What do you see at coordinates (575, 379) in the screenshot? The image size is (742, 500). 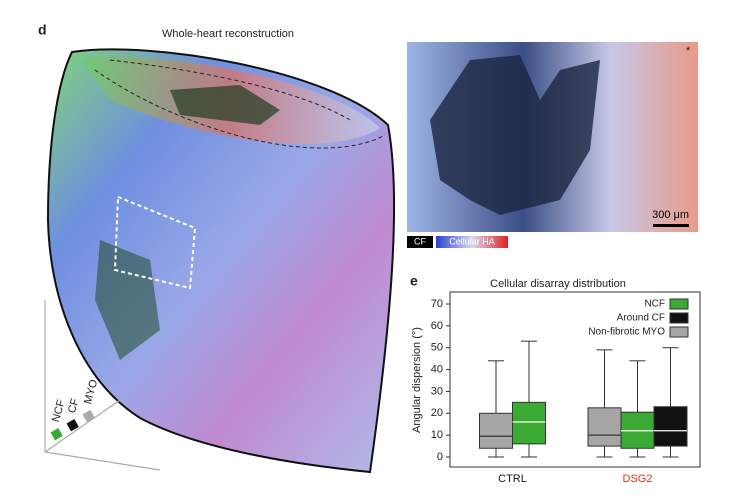 I see `plot-frame` at bounding box center [575, 379].